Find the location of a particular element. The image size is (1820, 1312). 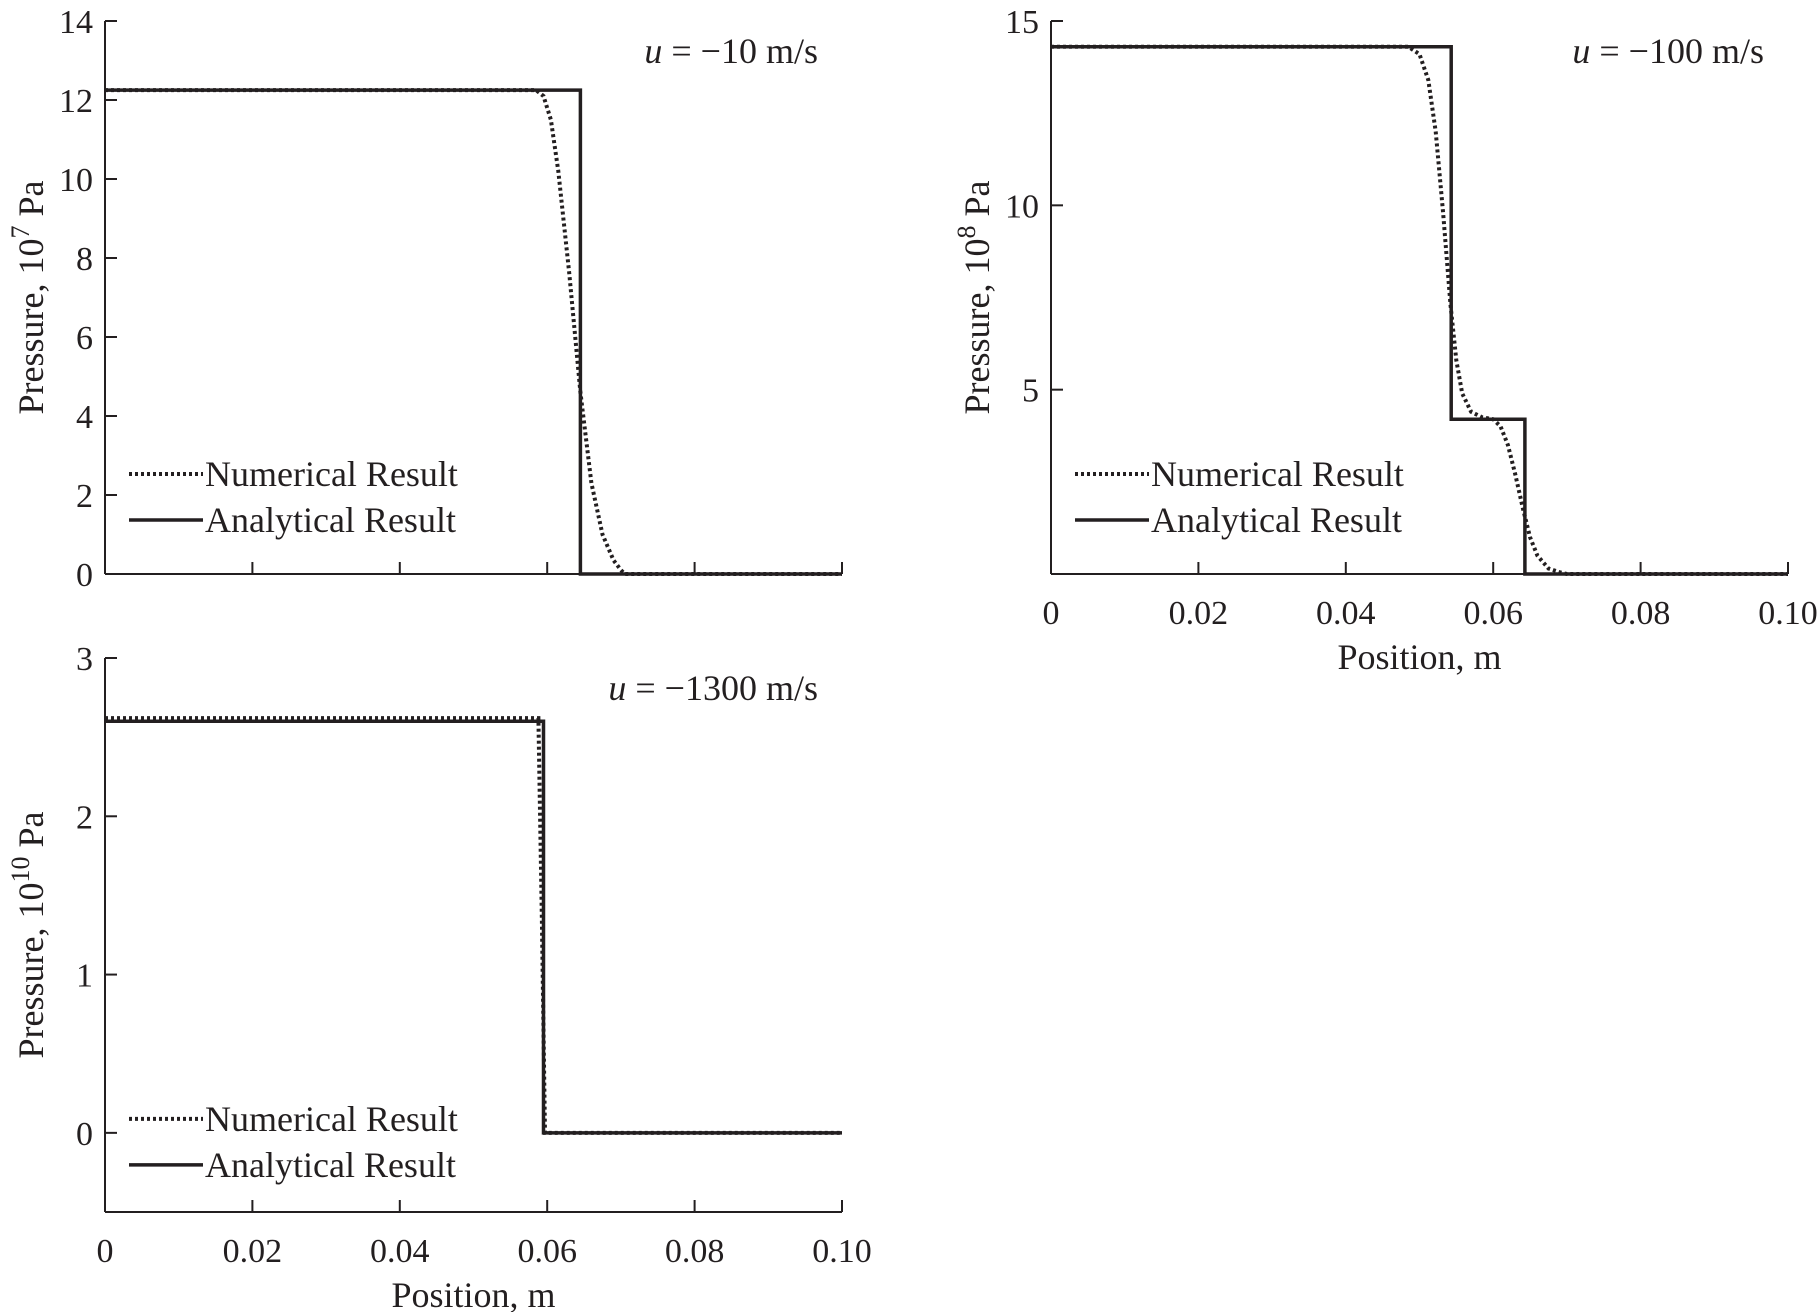

y-axis-title: Pressure, 1010 Pa is located at coordinates (28, 934).